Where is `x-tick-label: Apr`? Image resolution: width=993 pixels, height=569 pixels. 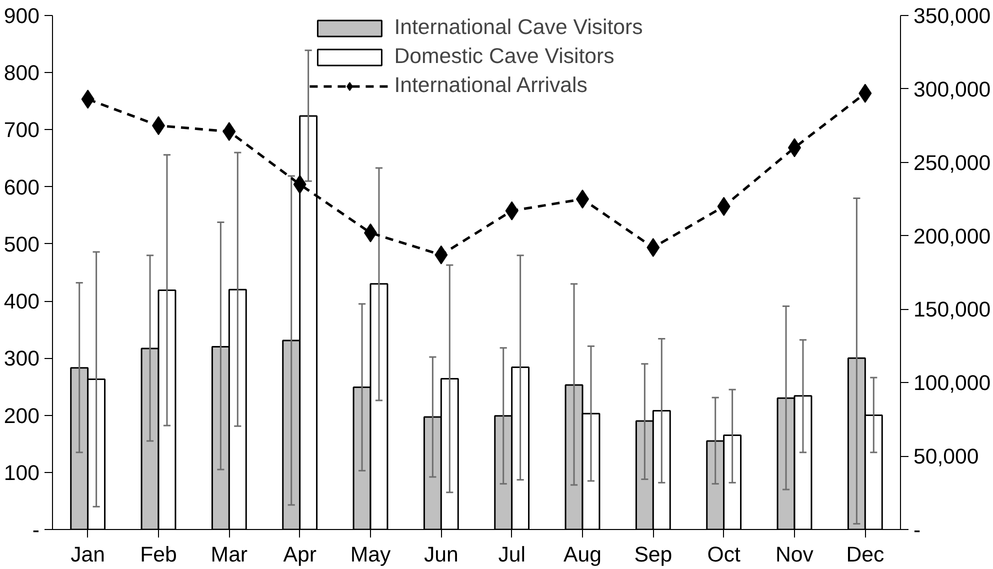
x-tick-label: Apr is located at coordinates (299, 554).